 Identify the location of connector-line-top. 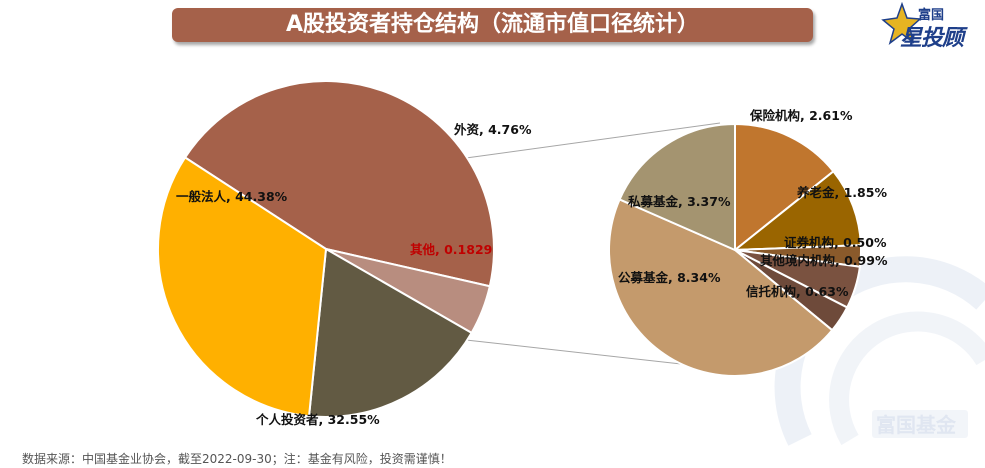
(593, 140).